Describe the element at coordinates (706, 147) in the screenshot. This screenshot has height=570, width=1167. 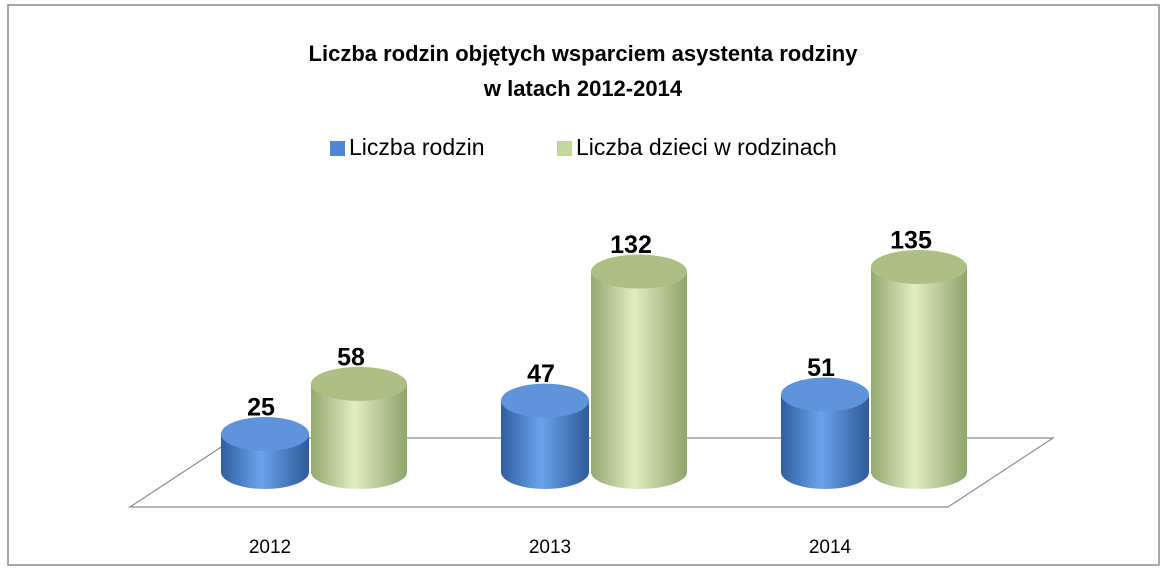
I see `legend-label: Liczba dzieci w rodzinach` at that location.